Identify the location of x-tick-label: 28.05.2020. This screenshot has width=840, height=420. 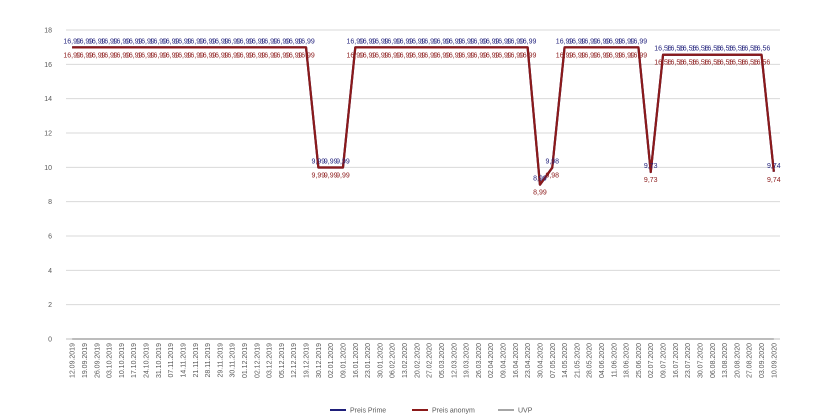
(590, 360).